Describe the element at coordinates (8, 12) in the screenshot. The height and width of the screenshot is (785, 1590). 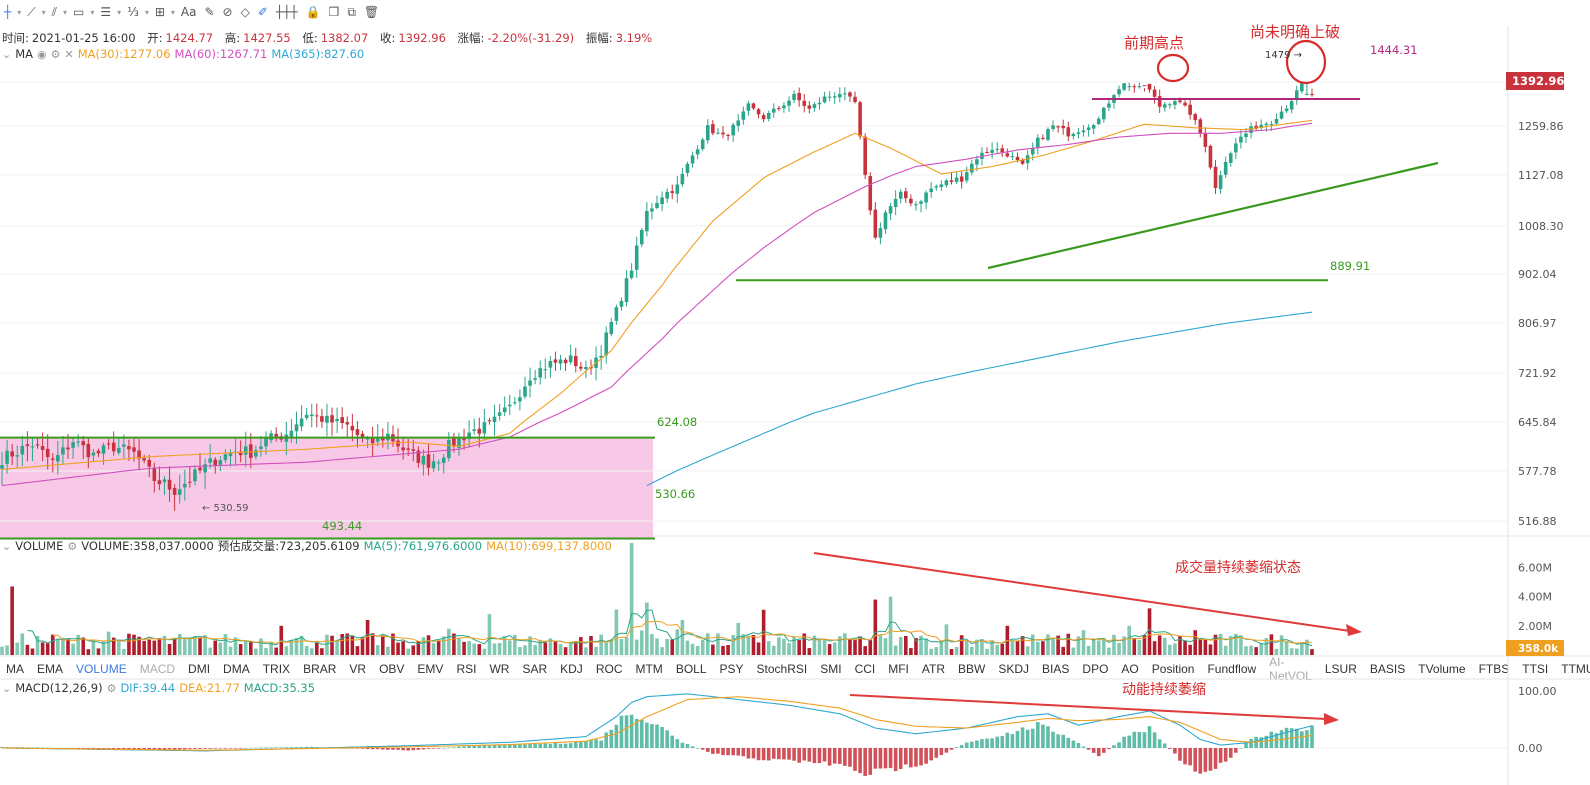
I see `crosshair-tool-icon: ┼` at that location.